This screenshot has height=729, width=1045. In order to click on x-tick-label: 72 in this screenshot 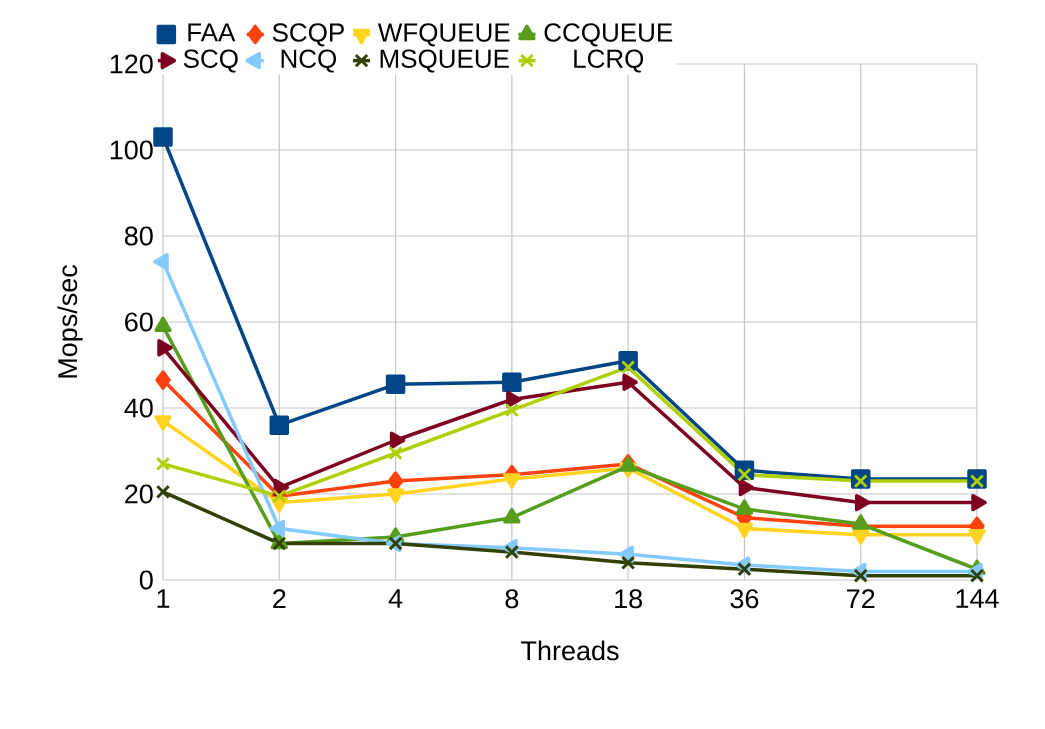, I will do `click(861, 599)`.